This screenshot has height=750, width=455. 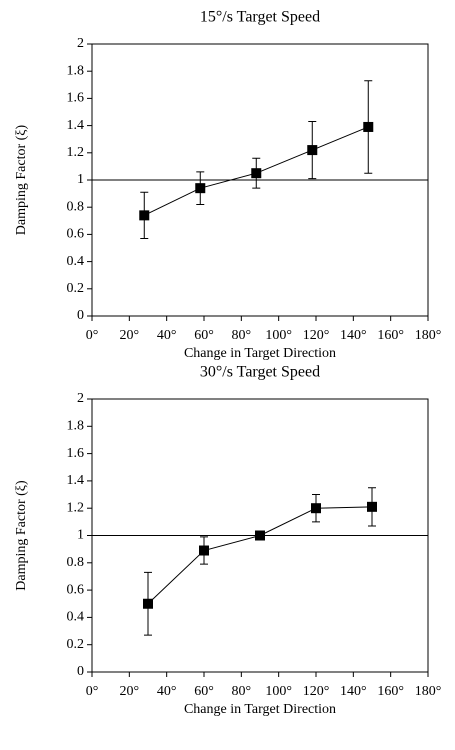 What do you see at coordinates (260, 555) in the screenshot?
I see `data-line` at bounding box center [260, 555].